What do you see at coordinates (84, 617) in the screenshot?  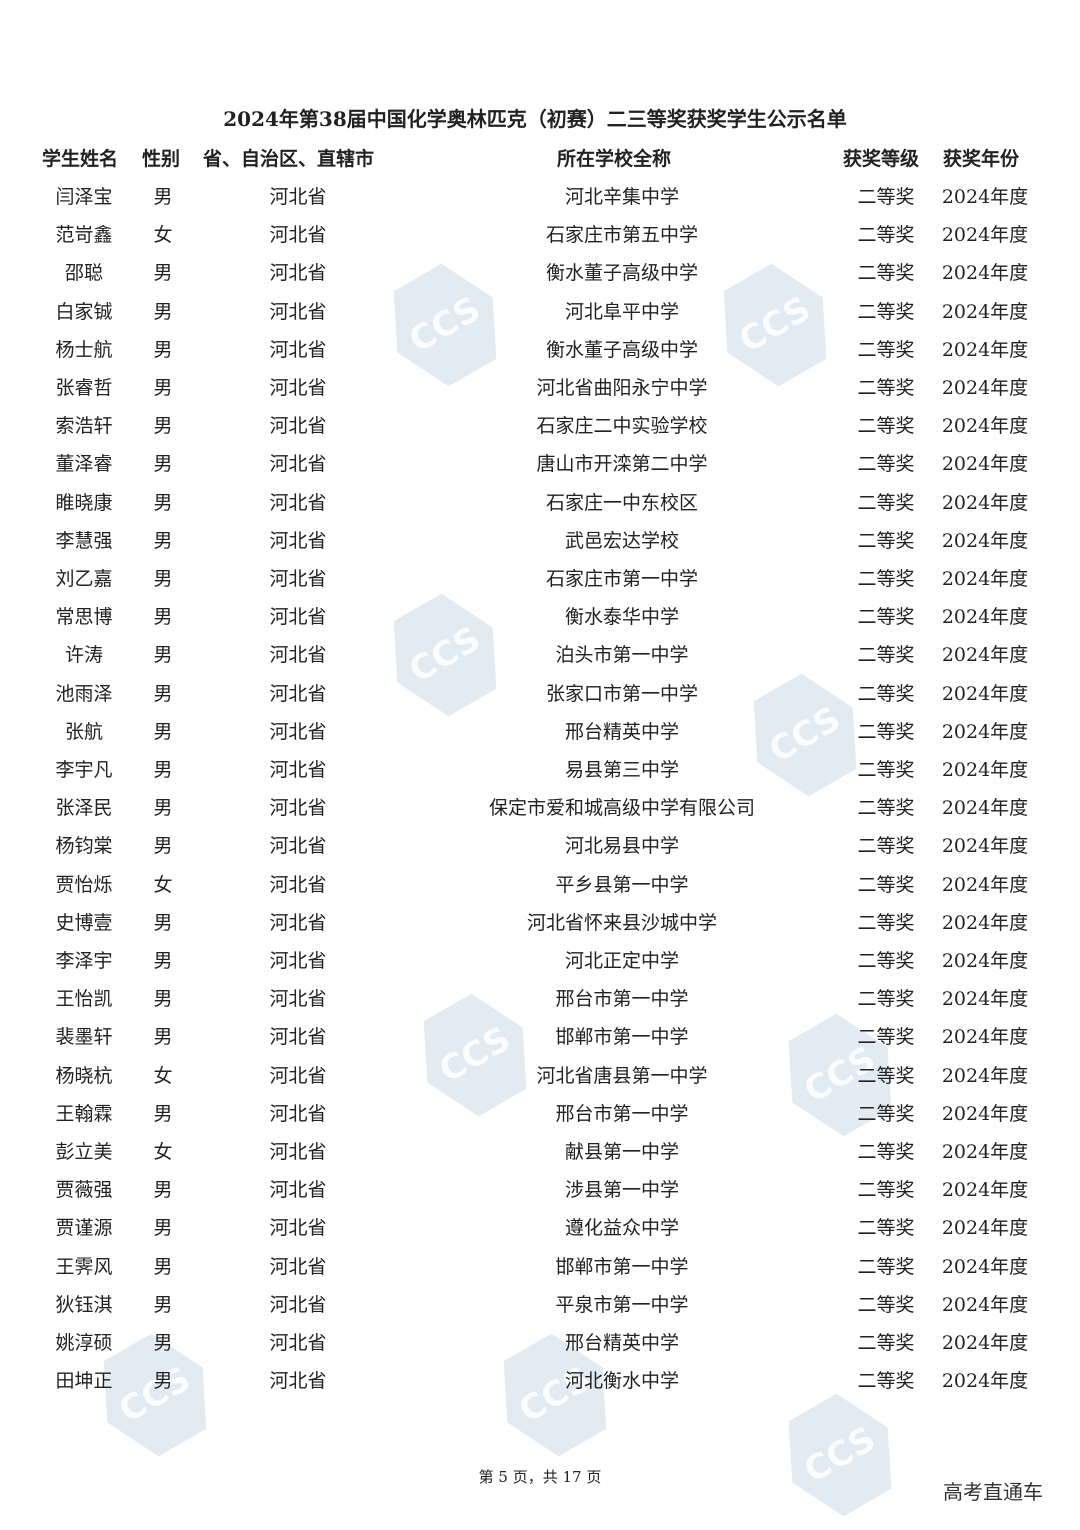 I see `cell-name: 常思博` at bounding box center [84, 617].